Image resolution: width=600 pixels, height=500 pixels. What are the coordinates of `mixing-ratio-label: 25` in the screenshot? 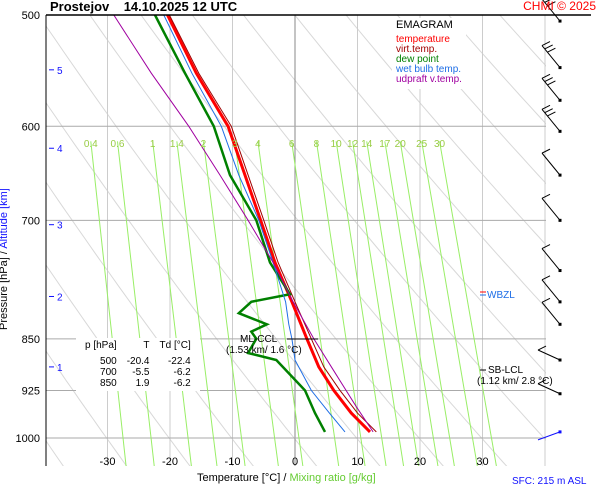 It's located at (422, 144).